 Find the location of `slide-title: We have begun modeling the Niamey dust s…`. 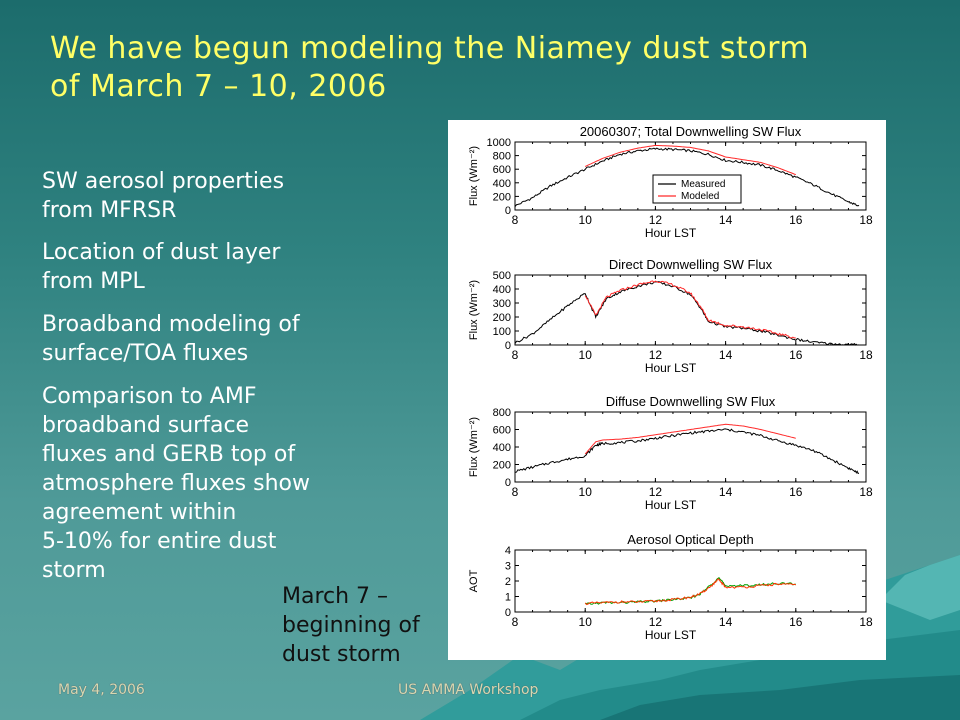

slide-title: We have begun modeling the Niamey dust s… is located at coordinates (480, 68).